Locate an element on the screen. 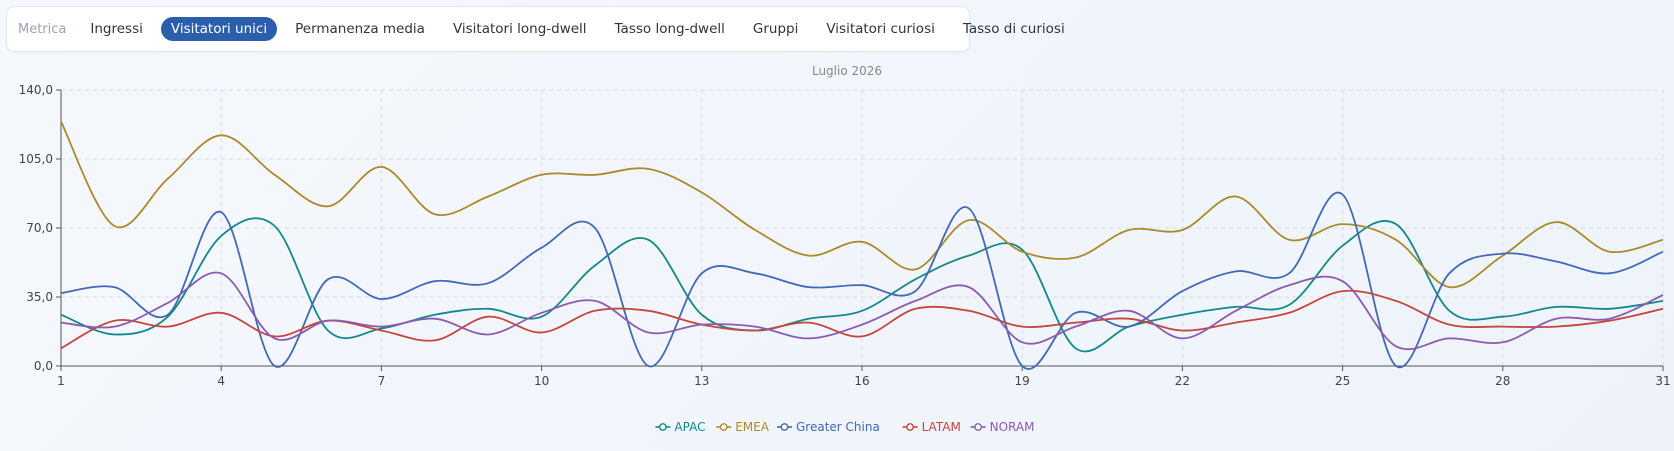 The height and width of the screenshot is (451, 1674). tab-visitatori-long-dwell: Visitatori long-dwell is located at coordinates (519, 29).